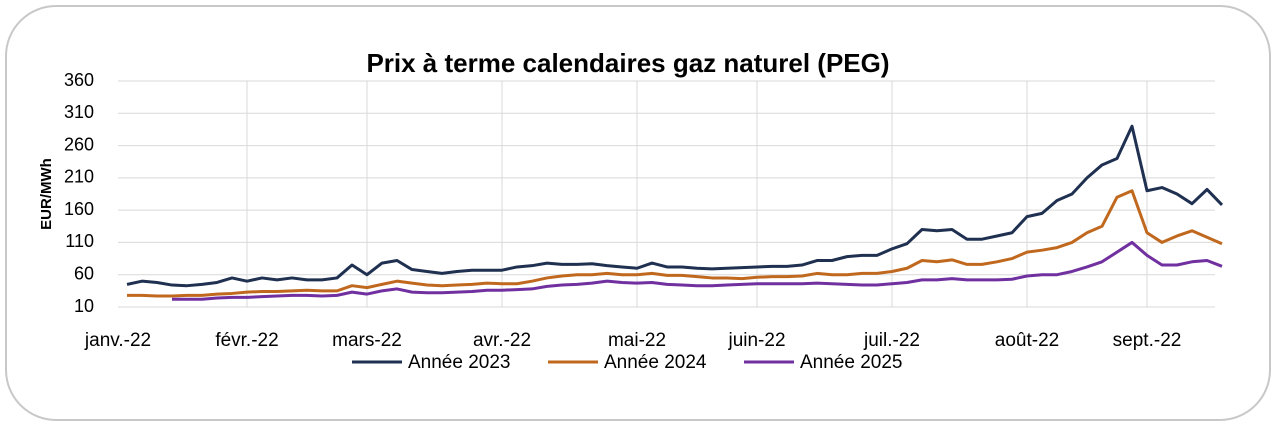  Describe the element at coordinates (851, 362) in the screenshot. I see `legend-label: Année 2025` at that location.